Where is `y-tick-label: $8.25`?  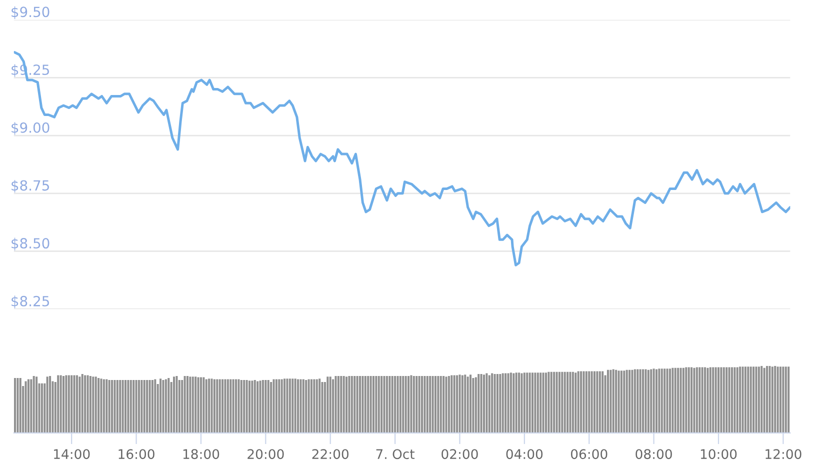 y-tick-label: $8.25 is located at coordinates (30, 302).